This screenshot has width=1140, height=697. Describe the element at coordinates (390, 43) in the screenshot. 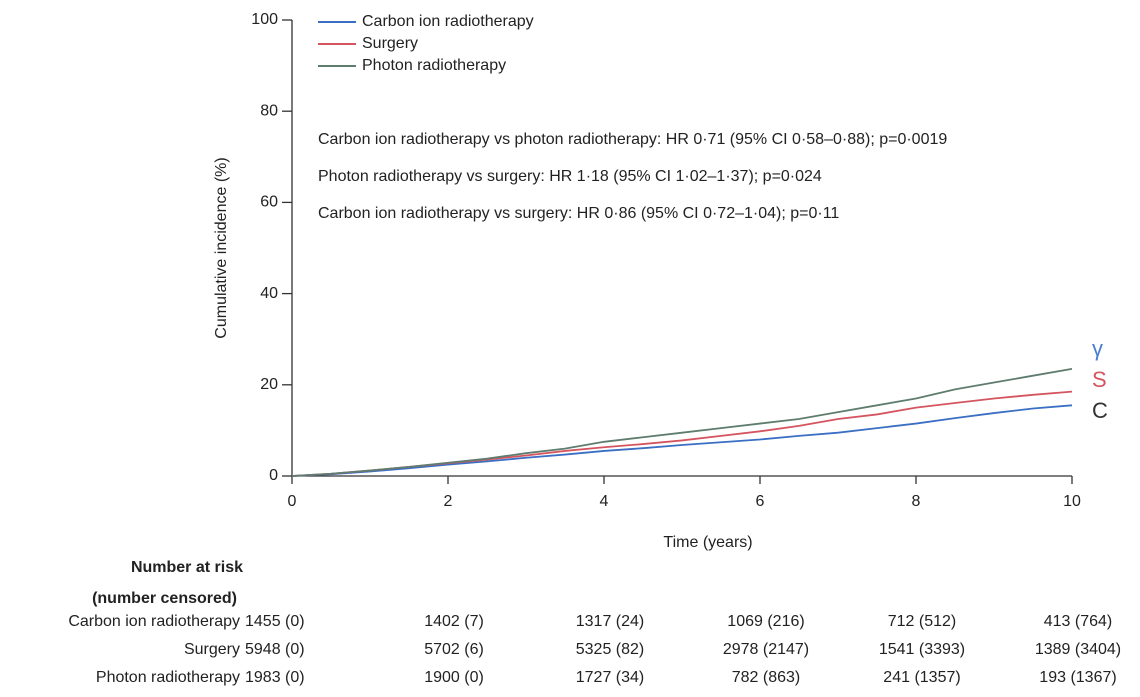

I see `legend-label: Surgery` at that location.